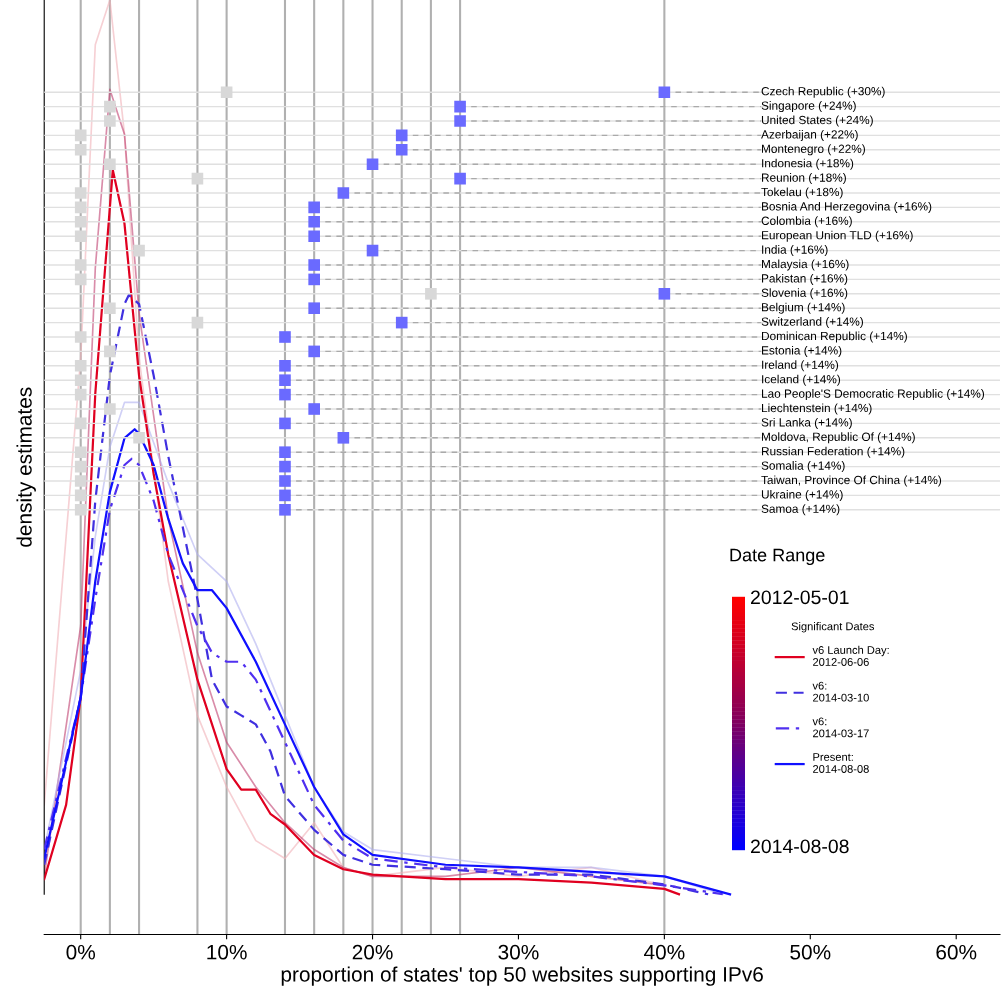 The image size is (1005, 991). What do you see at coordinates (810, 952) in the screenshot?
I see `x-tick-label: 50%` at bounding box center [810, 952].